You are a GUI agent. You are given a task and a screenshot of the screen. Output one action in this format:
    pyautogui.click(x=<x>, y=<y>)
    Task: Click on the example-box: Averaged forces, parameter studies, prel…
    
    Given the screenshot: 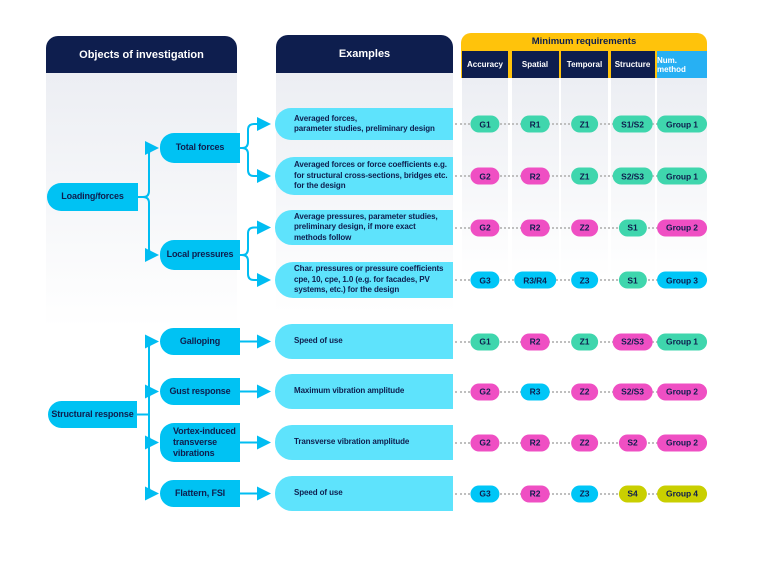 What is the action you would take?
    pyautogui.click(x=364, y=124)
    